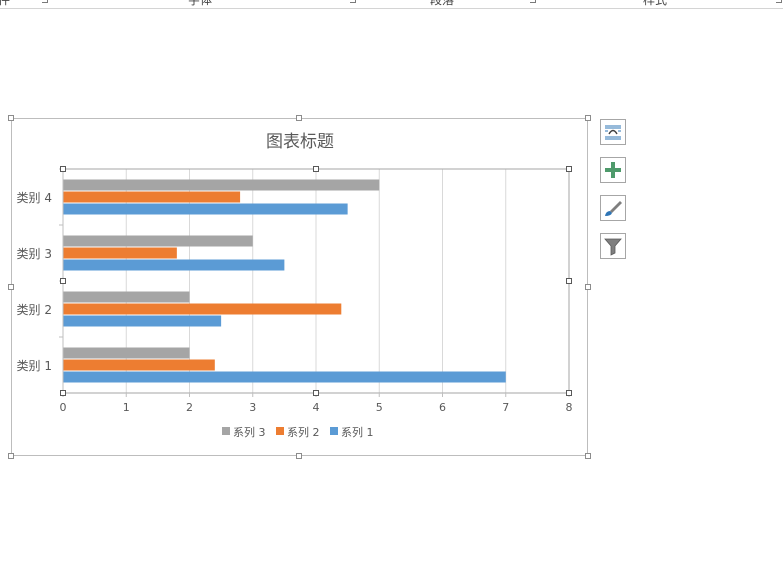  What do you see at coordinates (442, 3) in the screenshot?
I see `ribbon-group-label: 段落` at bounding box center [442, 3].